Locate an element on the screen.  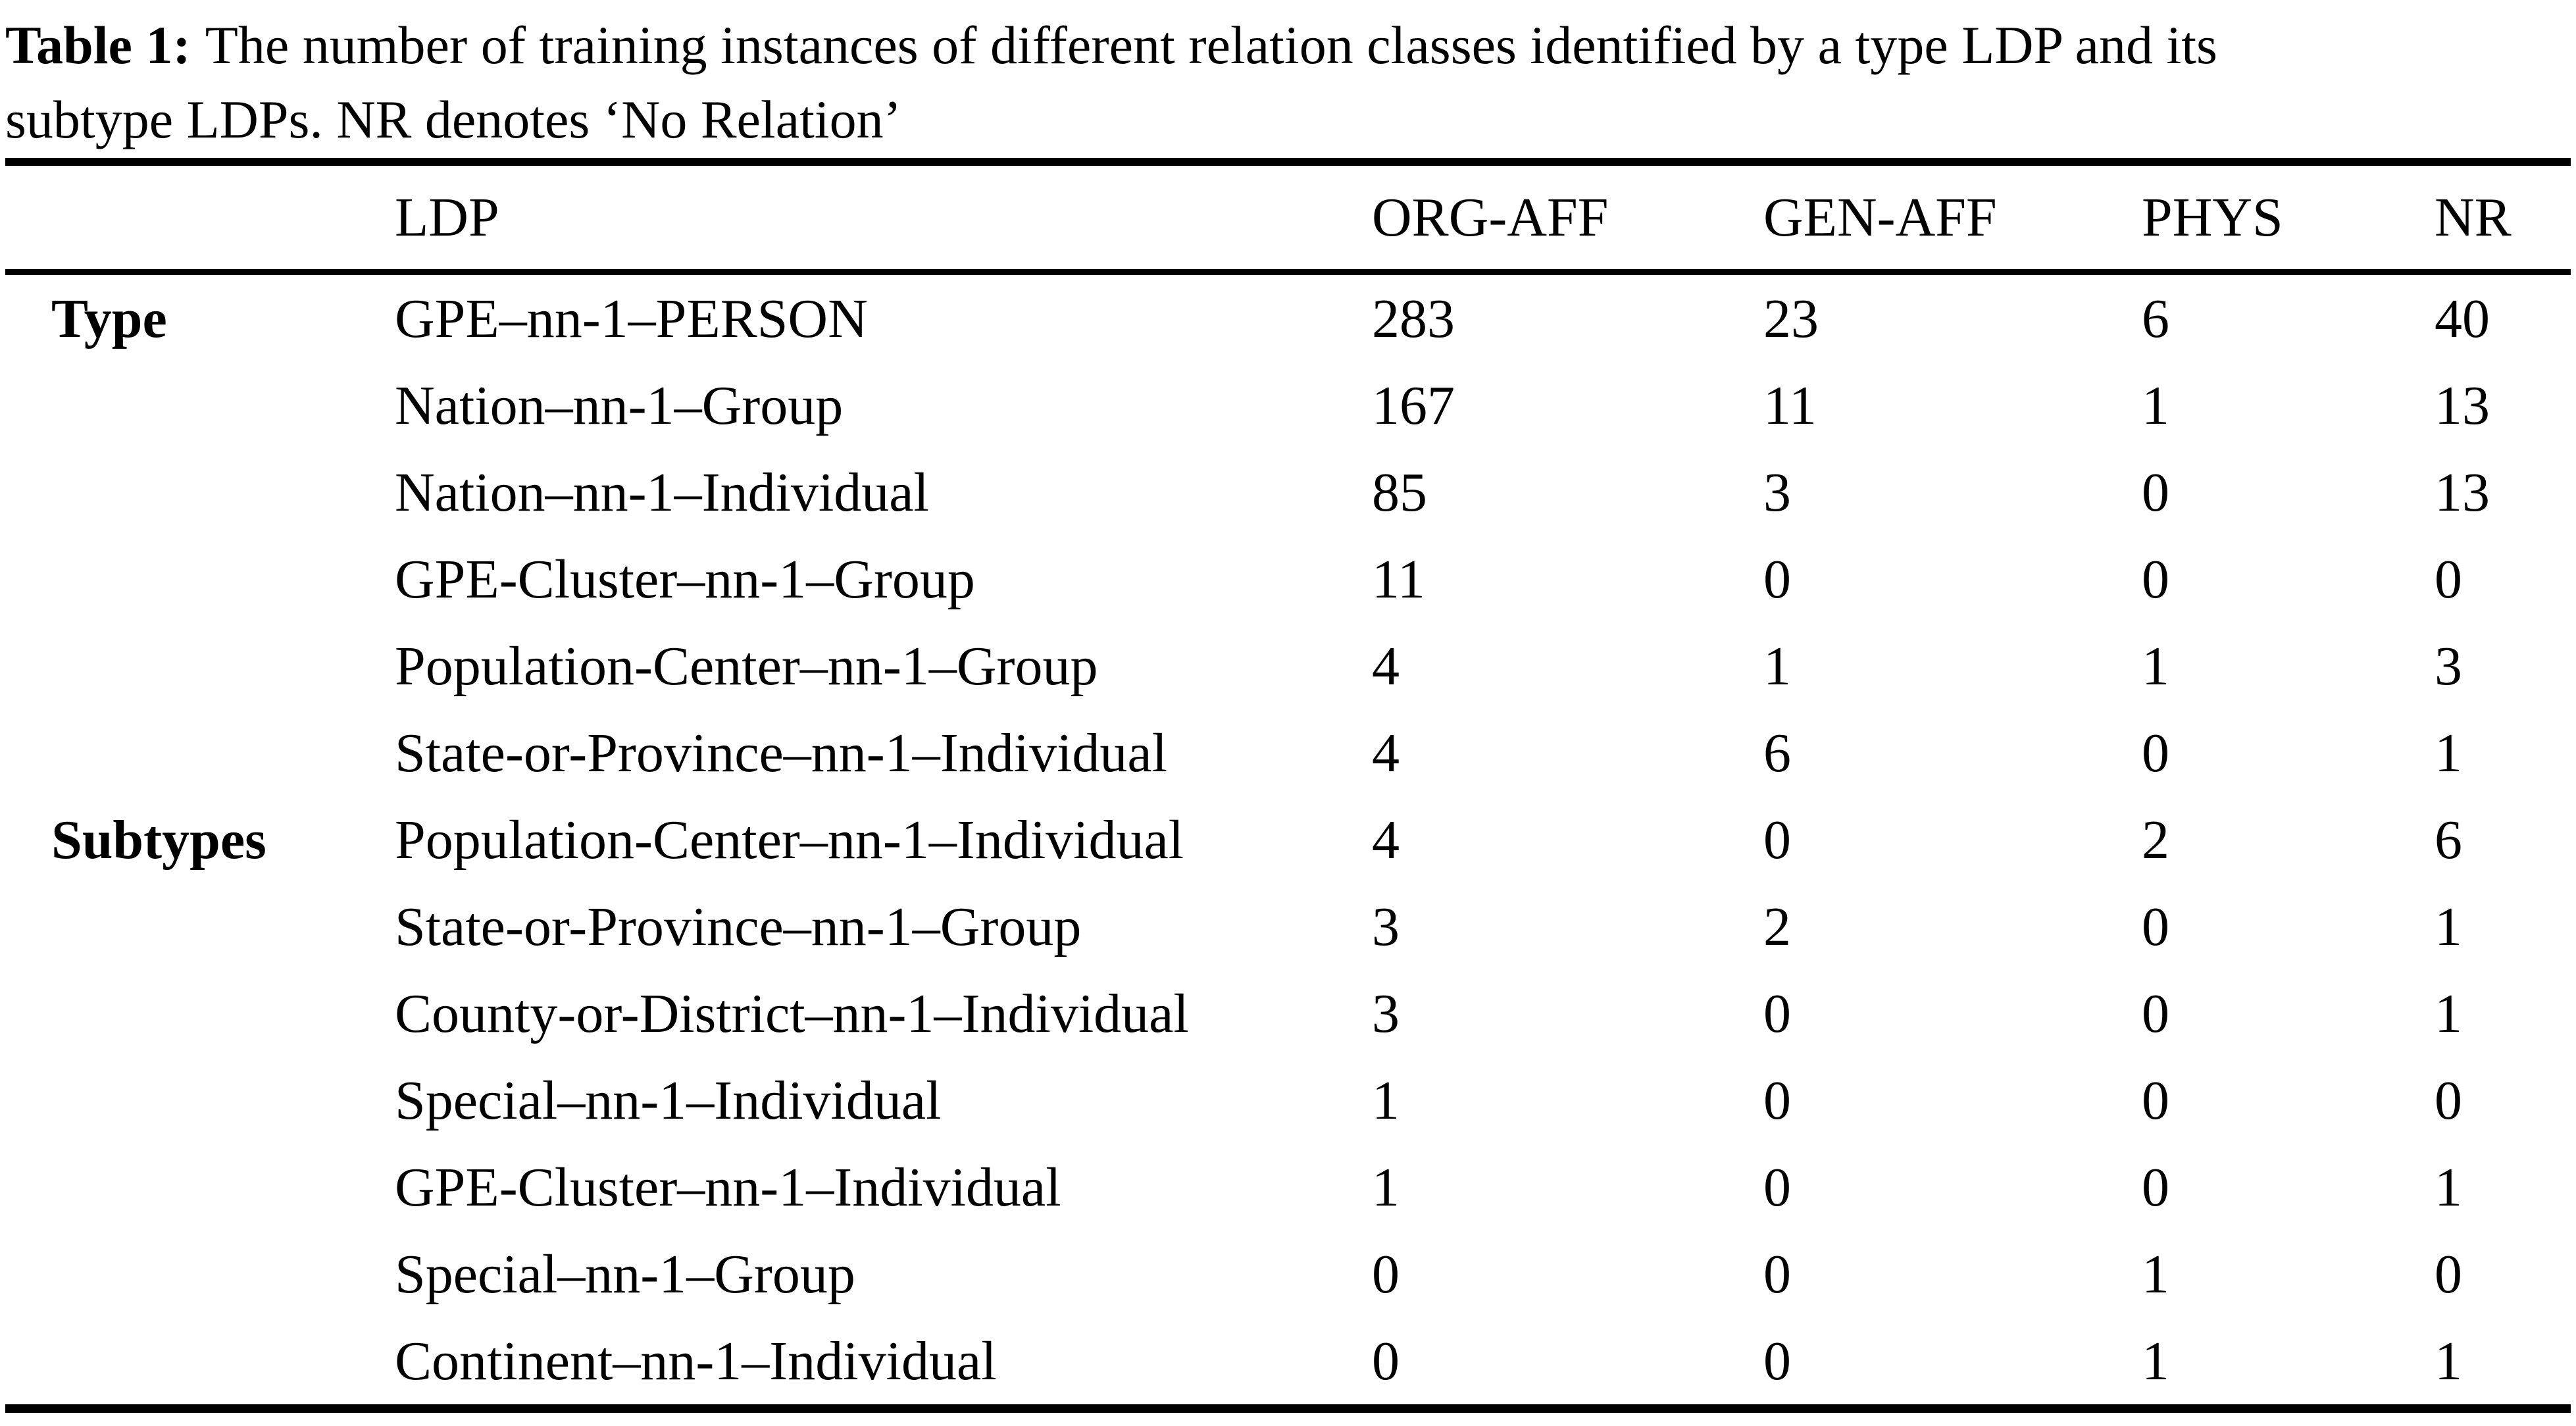
gen-aff-cell: 6 is located at coordinates (1777, 753).